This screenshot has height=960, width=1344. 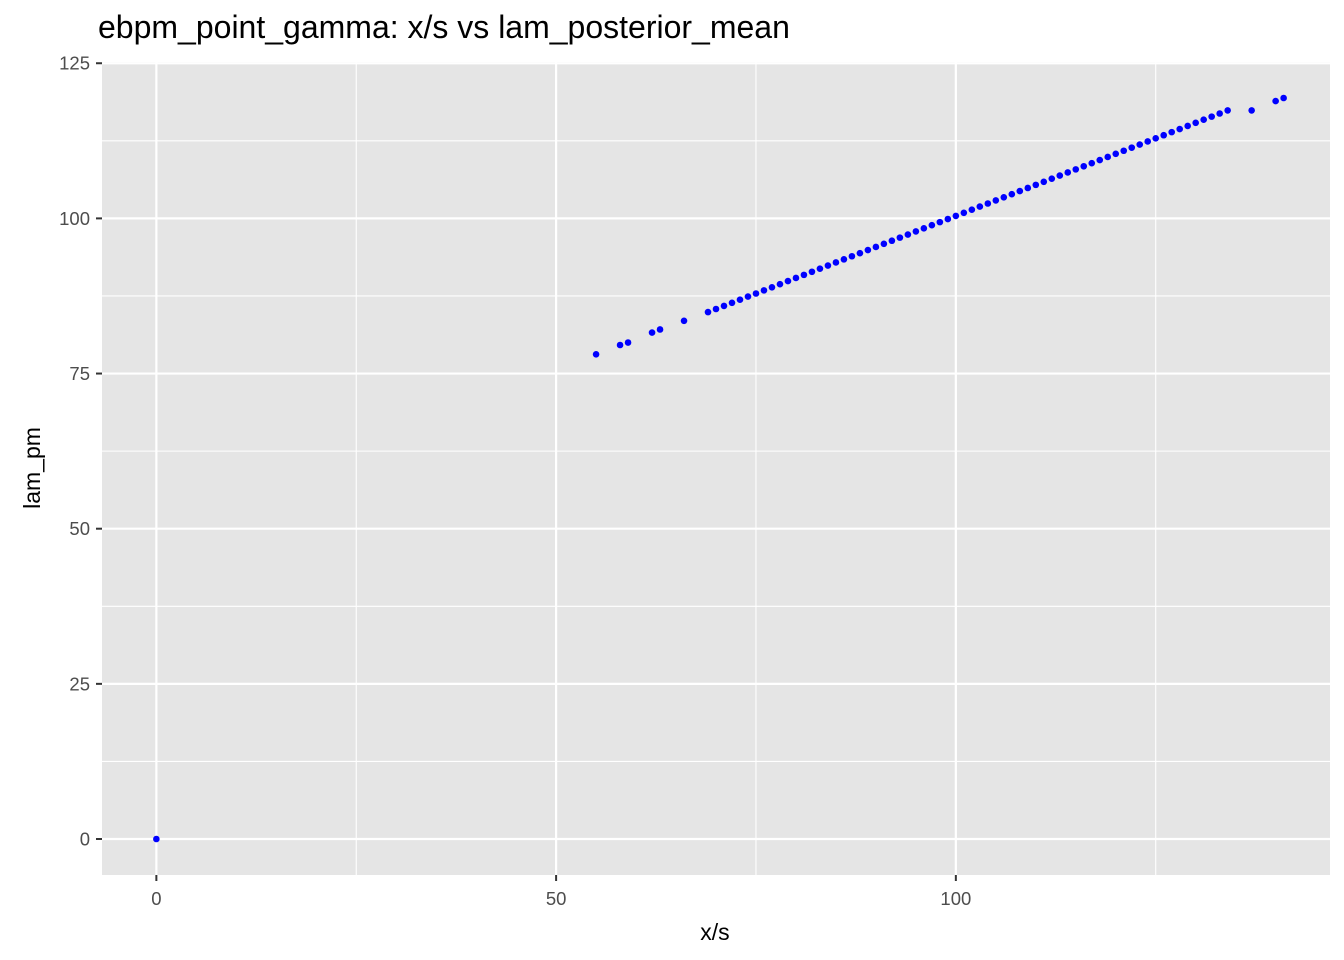 What do you see at coordinates (714, 932) in the screenshot?
I see `x-axis-title: x/s` at bounding box center [714, 932].